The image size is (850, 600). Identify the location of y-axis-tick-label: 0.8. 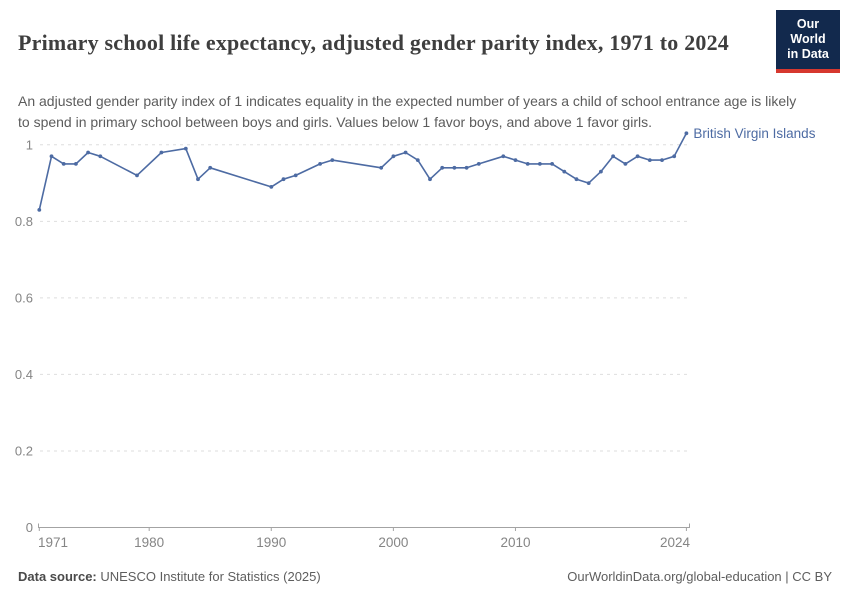
(24, 221).